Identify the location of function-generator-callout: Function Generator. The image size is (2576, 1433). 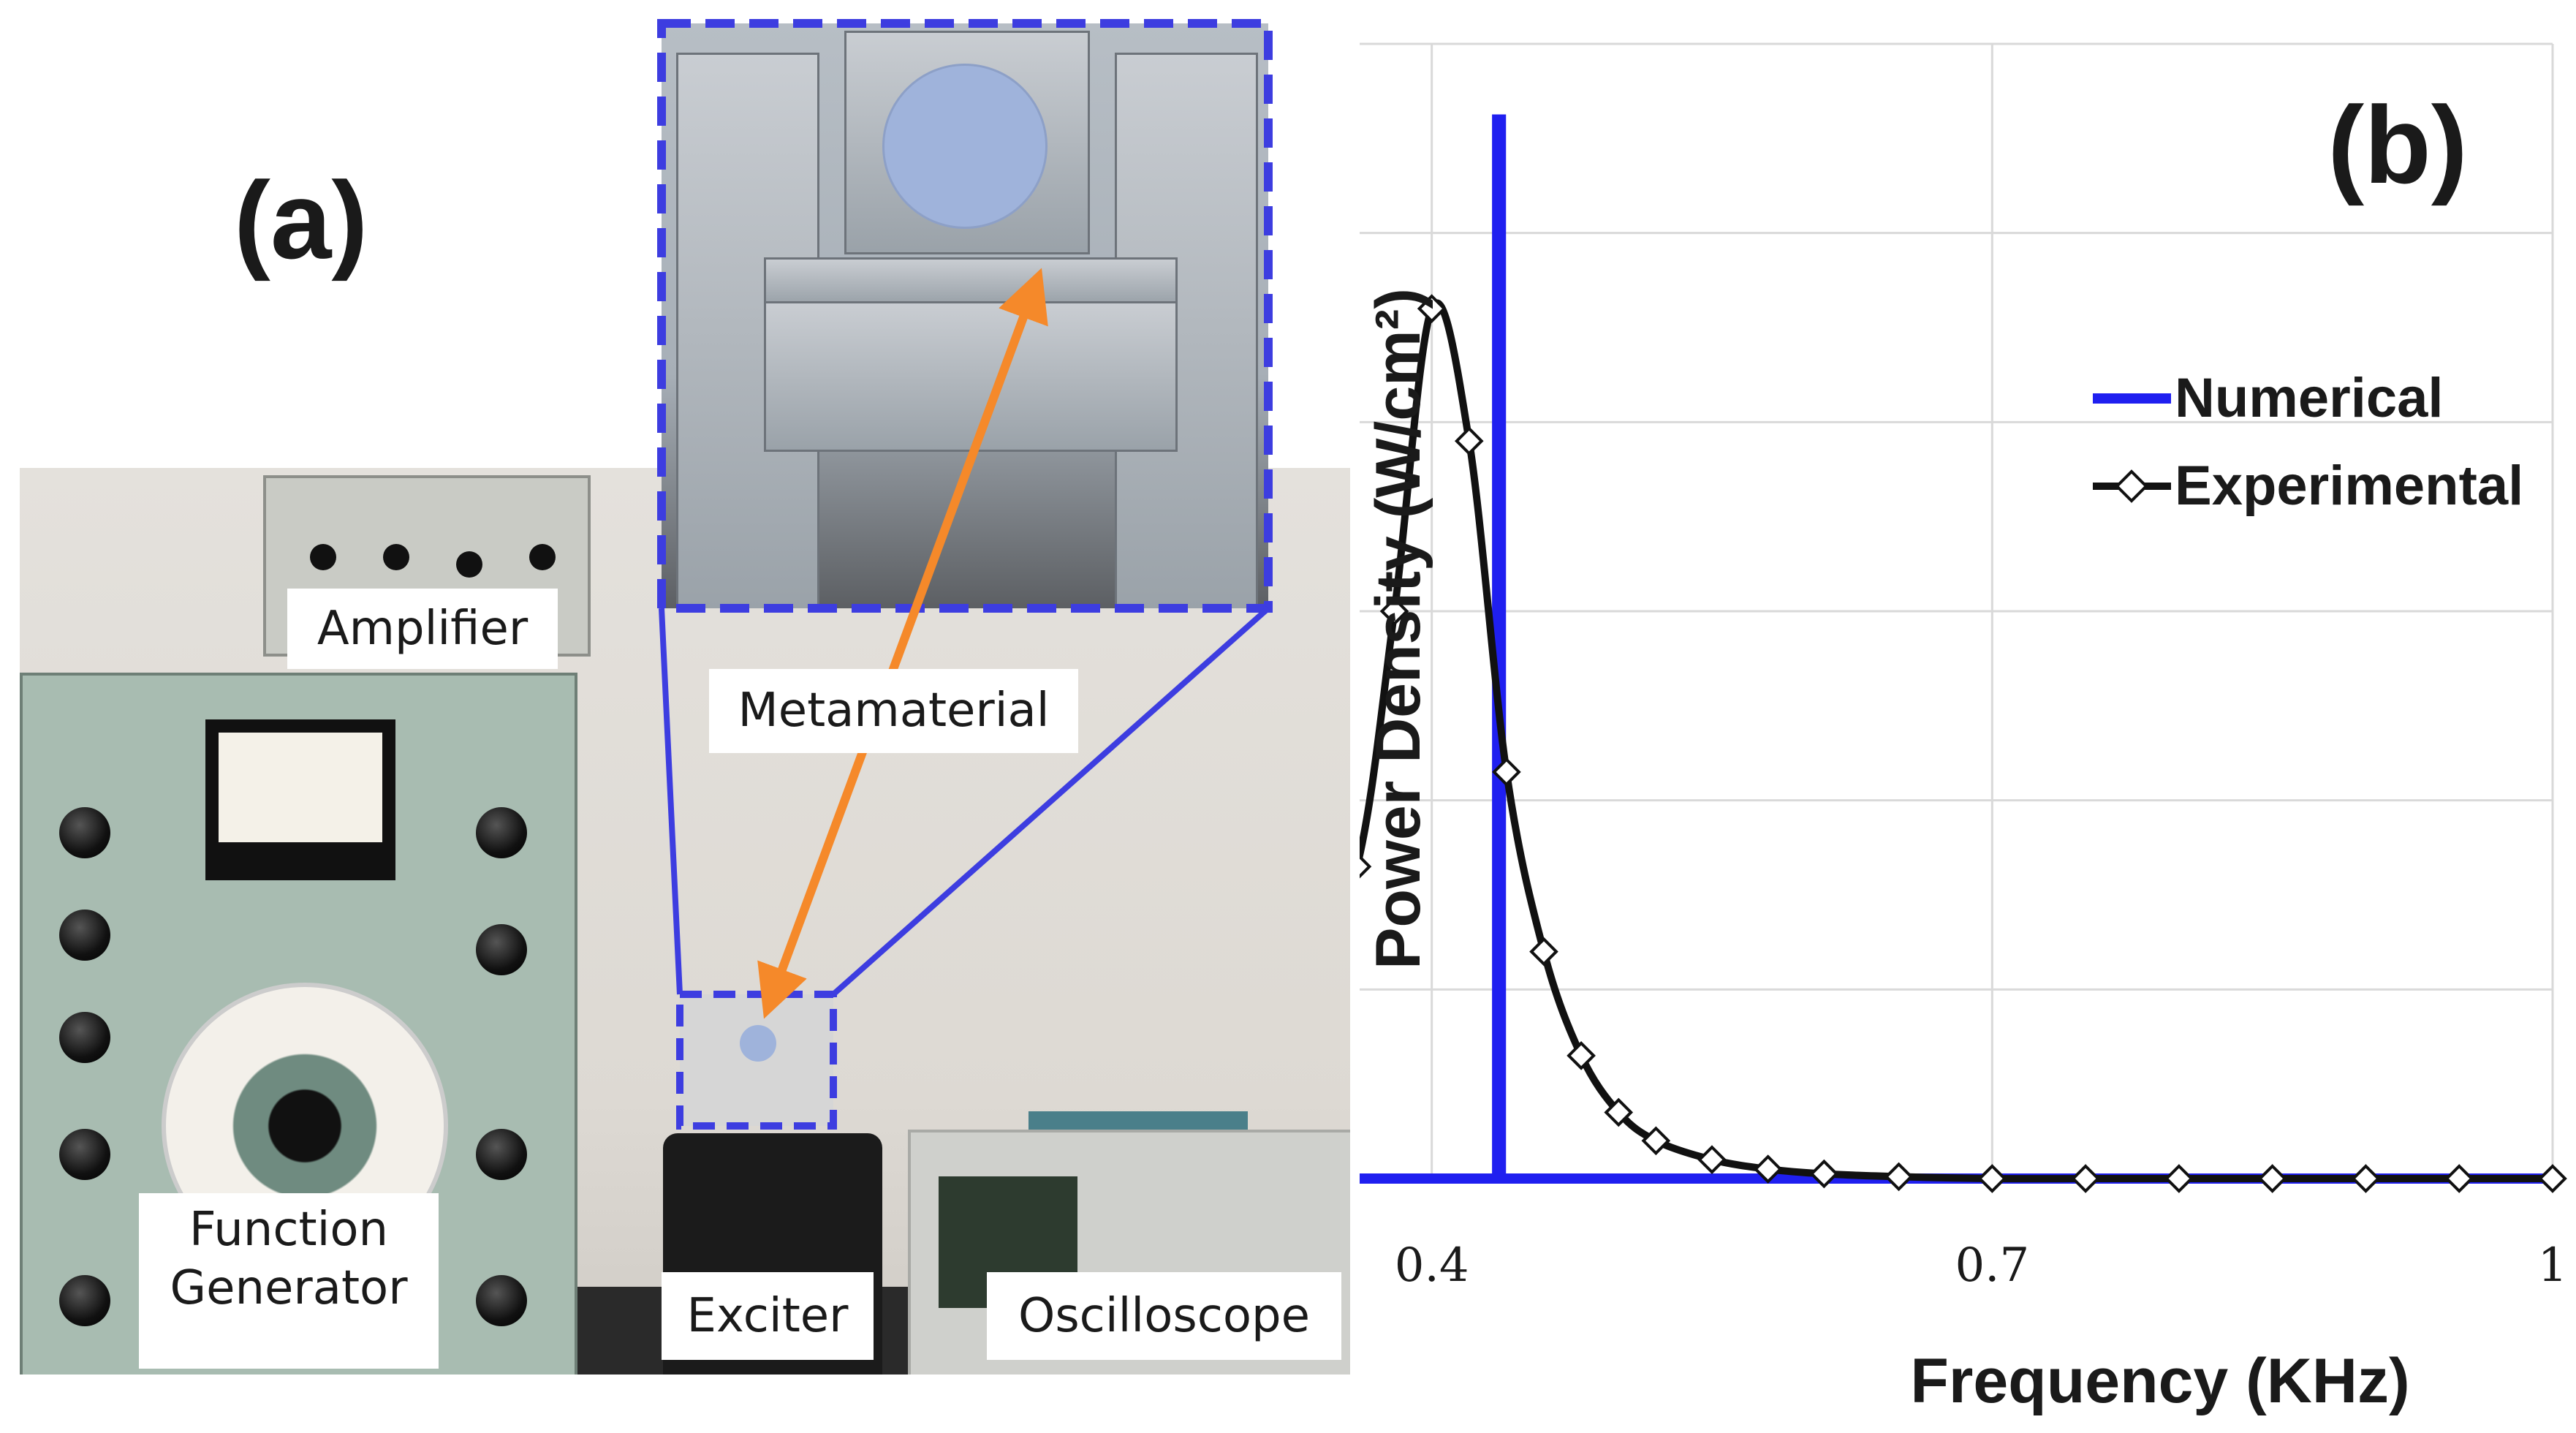
(289, 1281).